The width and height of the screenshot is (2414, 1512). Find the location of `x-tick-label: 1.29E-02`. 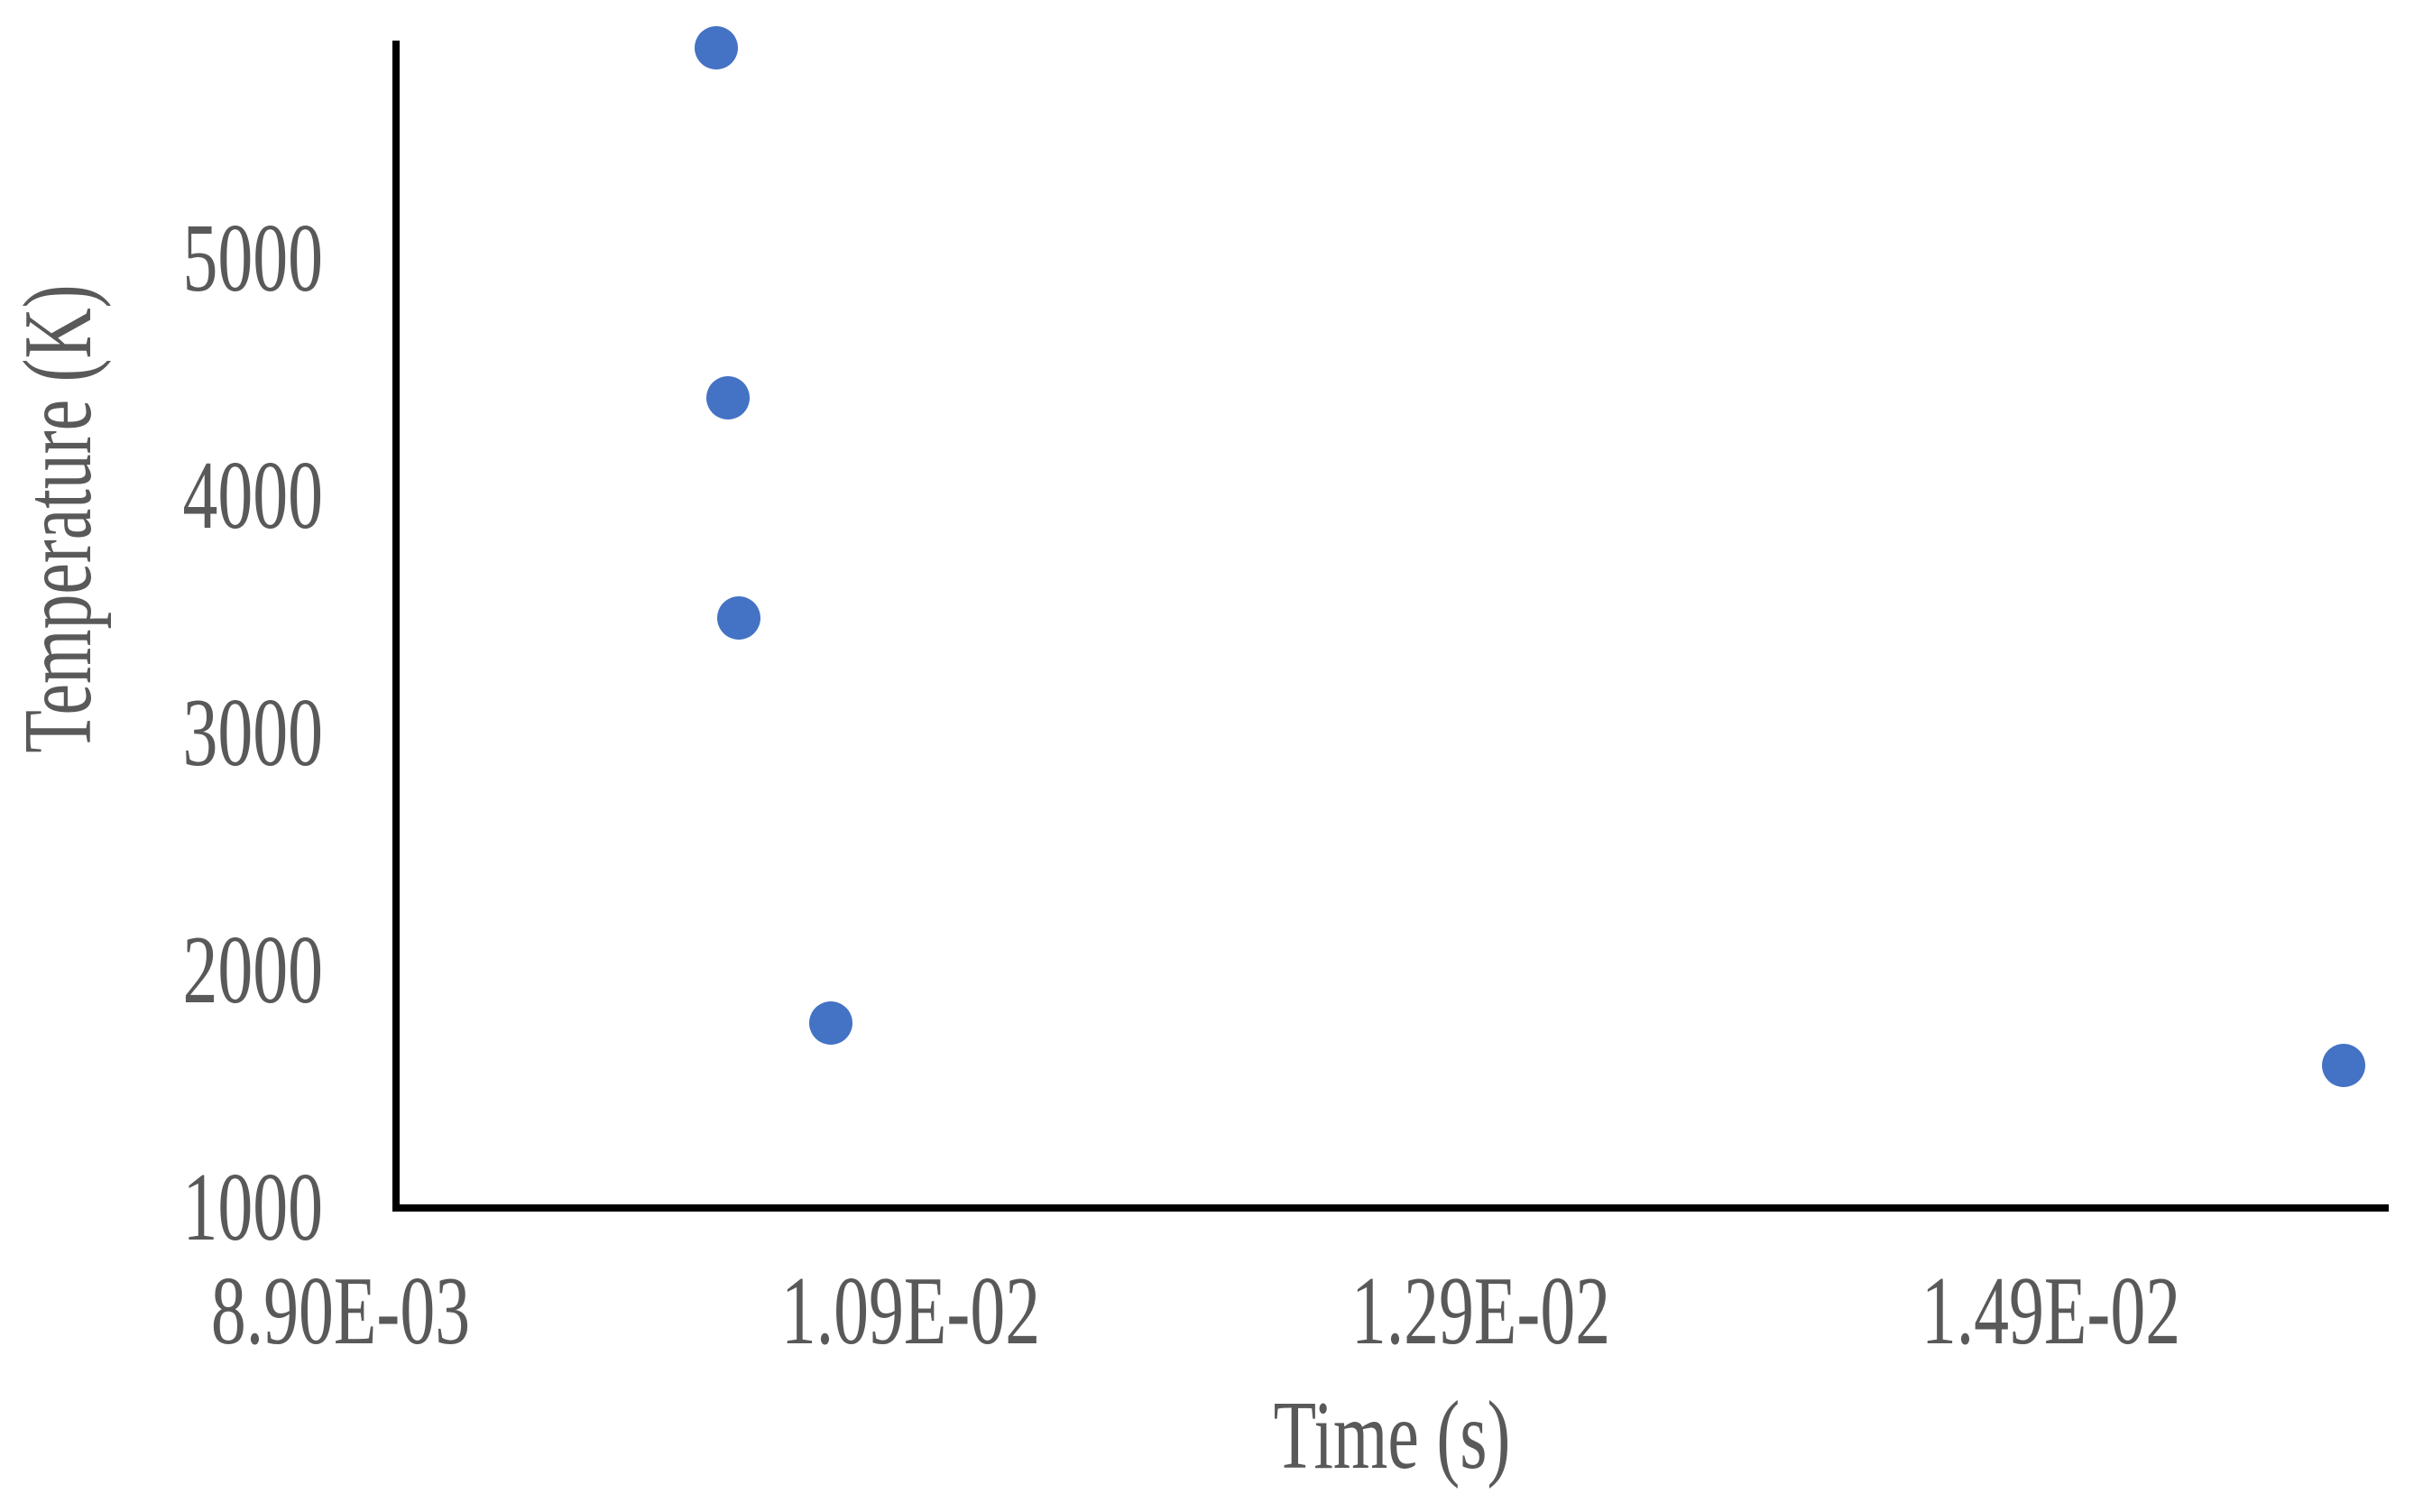

x-tick-label: 1.29E-02 is located at coordinates (1480, 1311).